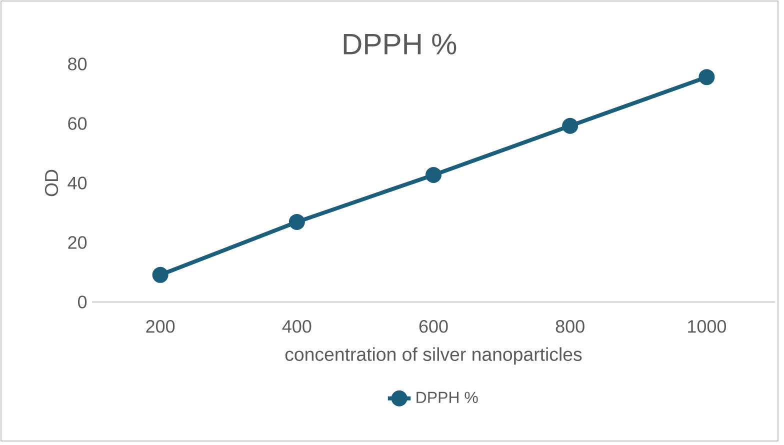 This screenshot has height=445, width=784. What do you see at coordinates (297, 326) in the screenshot?
I see `x-tick-label: 400` at bounding box center [297, 326].